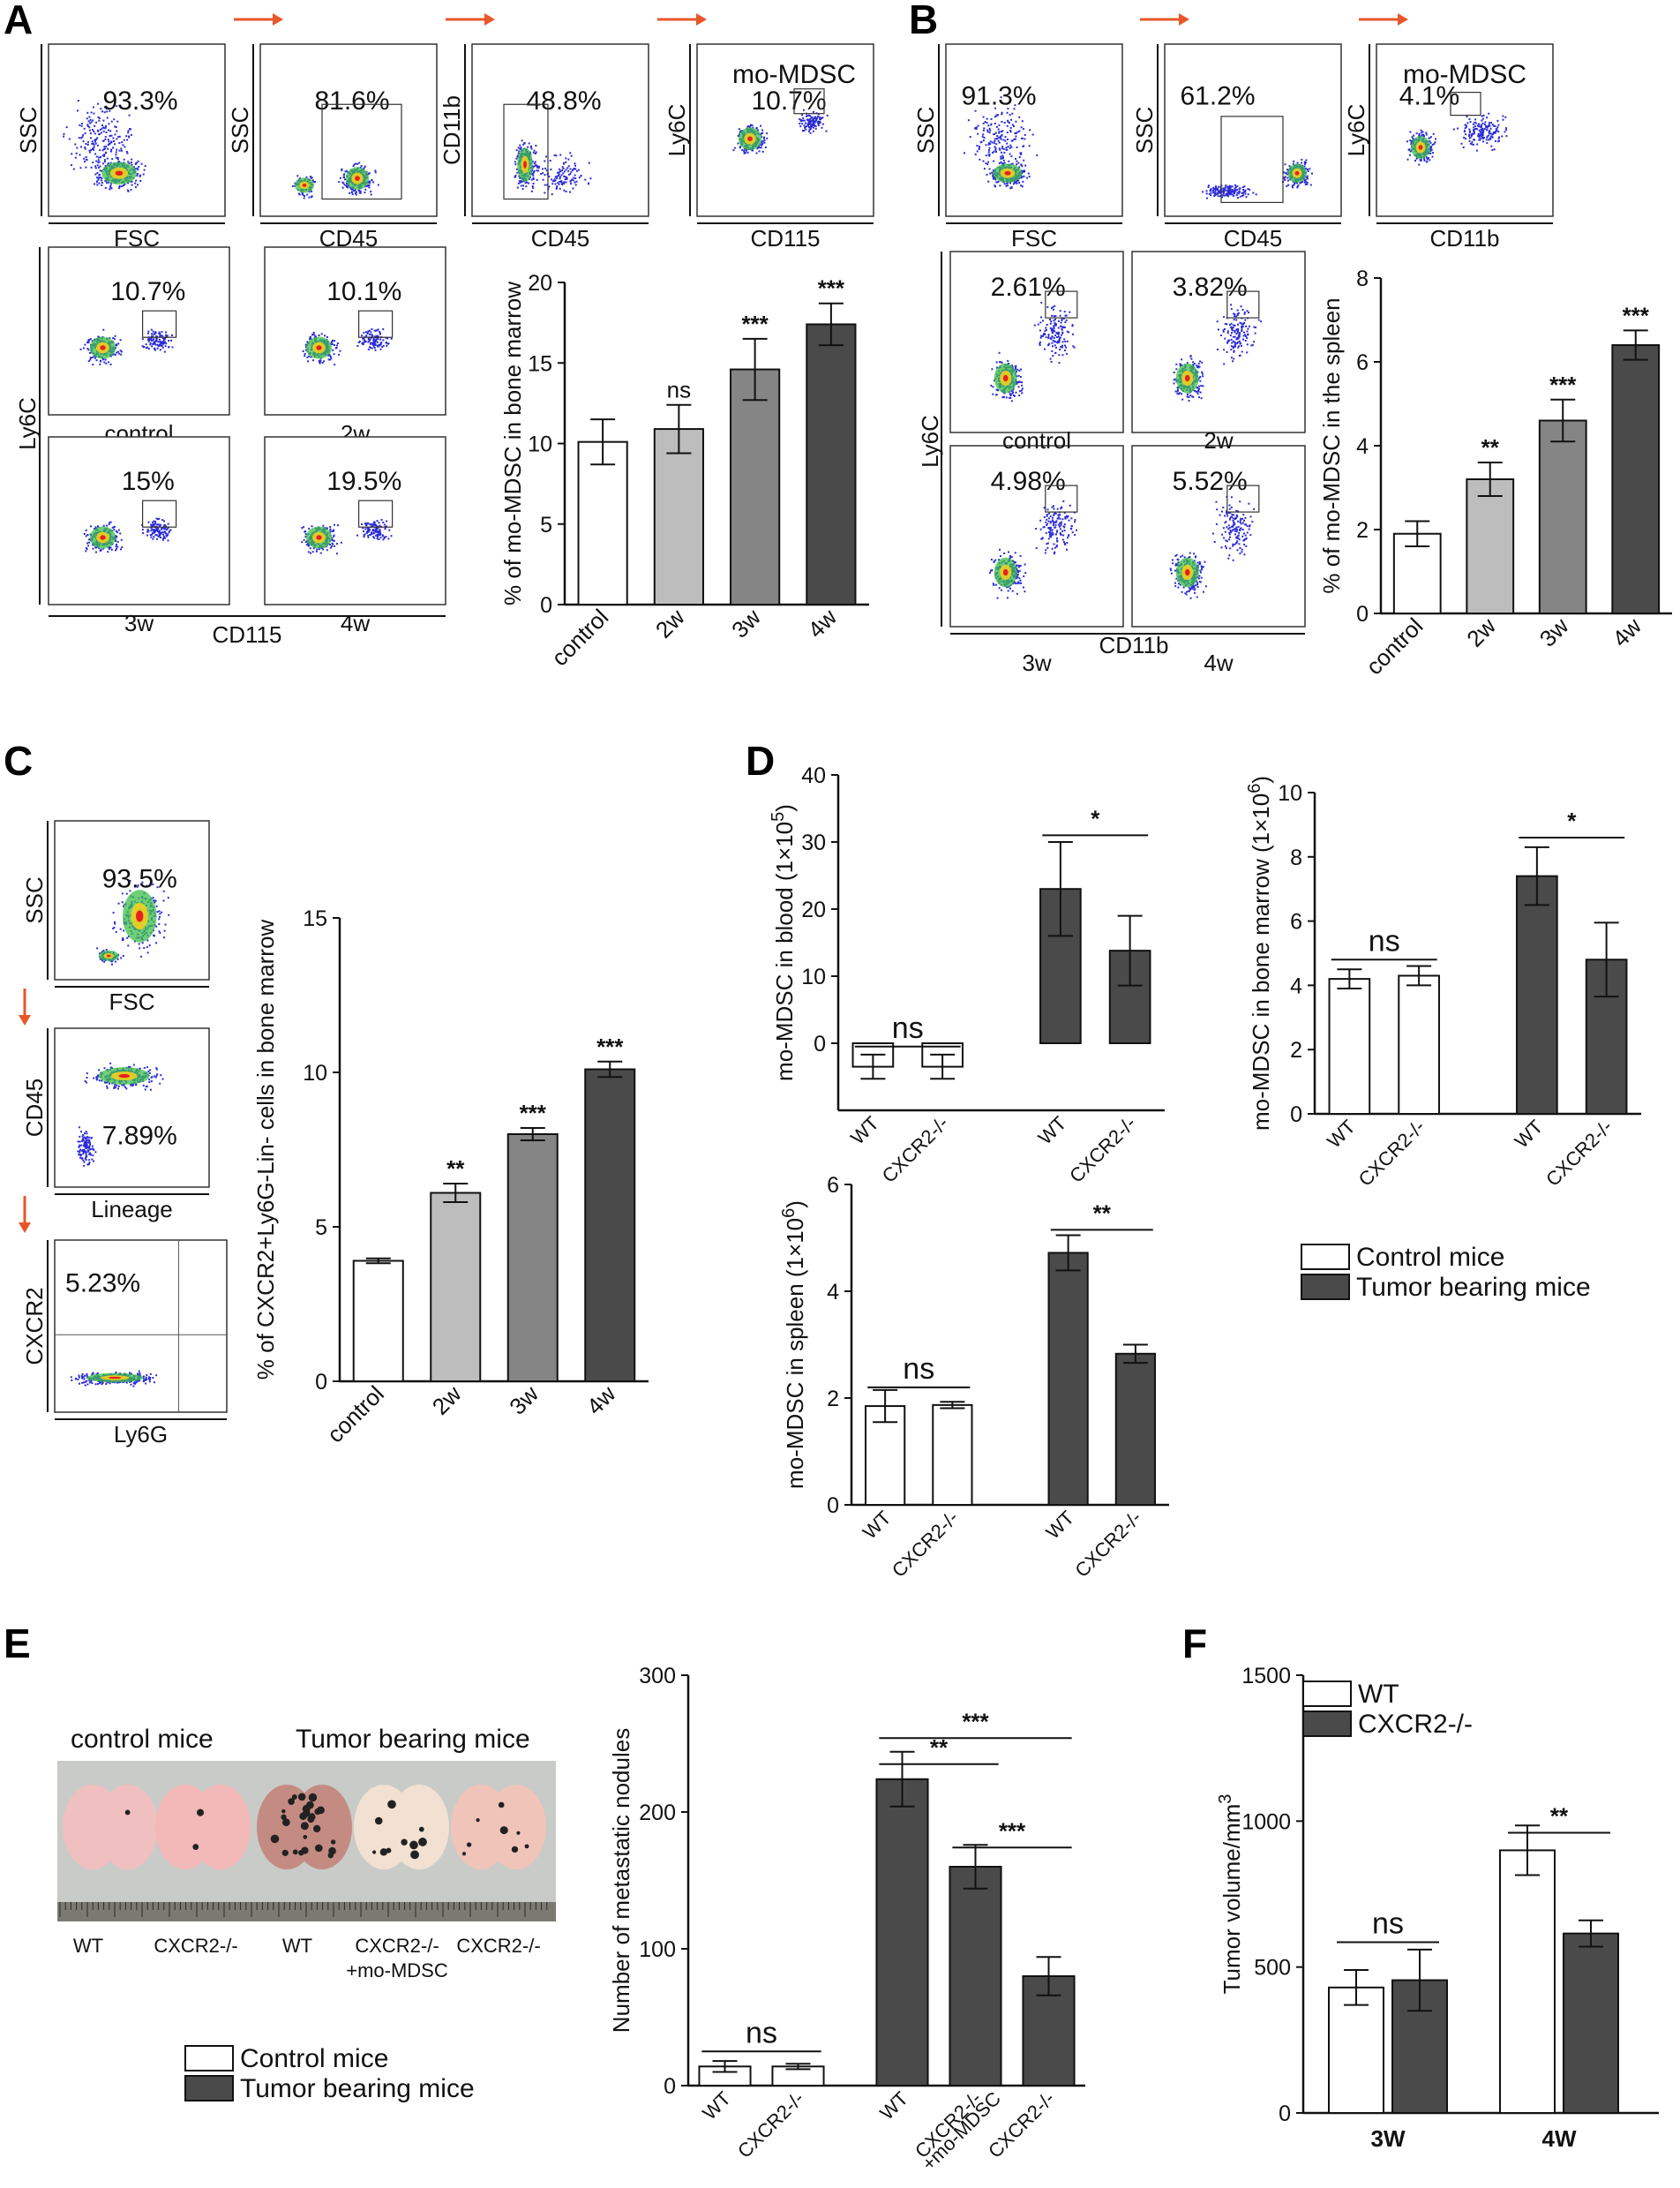 Image resolution: width=1680 pixels, height=2188 pixels. Describe the element at coordinates (1253, 130) in the screenshot. I see `flowB-top-1-frame` at that location.